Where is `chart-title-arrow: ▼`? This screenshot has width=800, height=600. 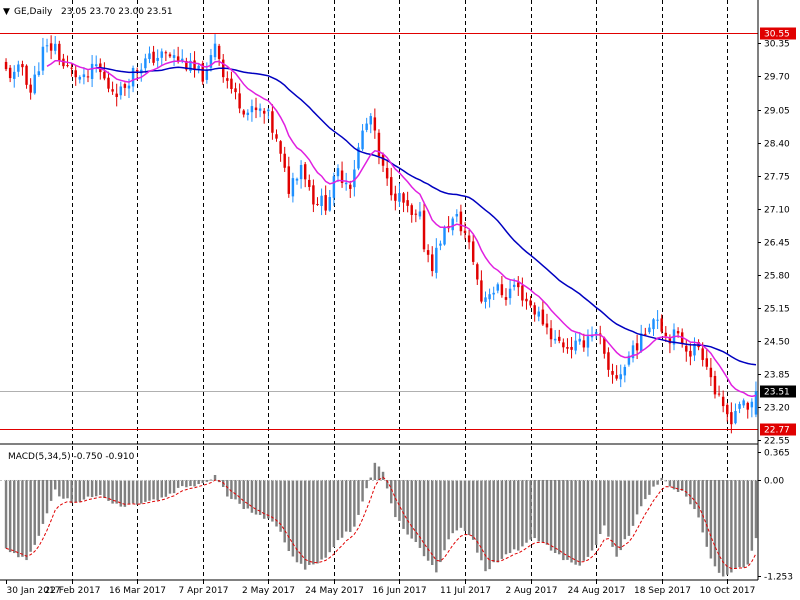
chart-title-arrow: ▼ is located at coordinates (6, 12).